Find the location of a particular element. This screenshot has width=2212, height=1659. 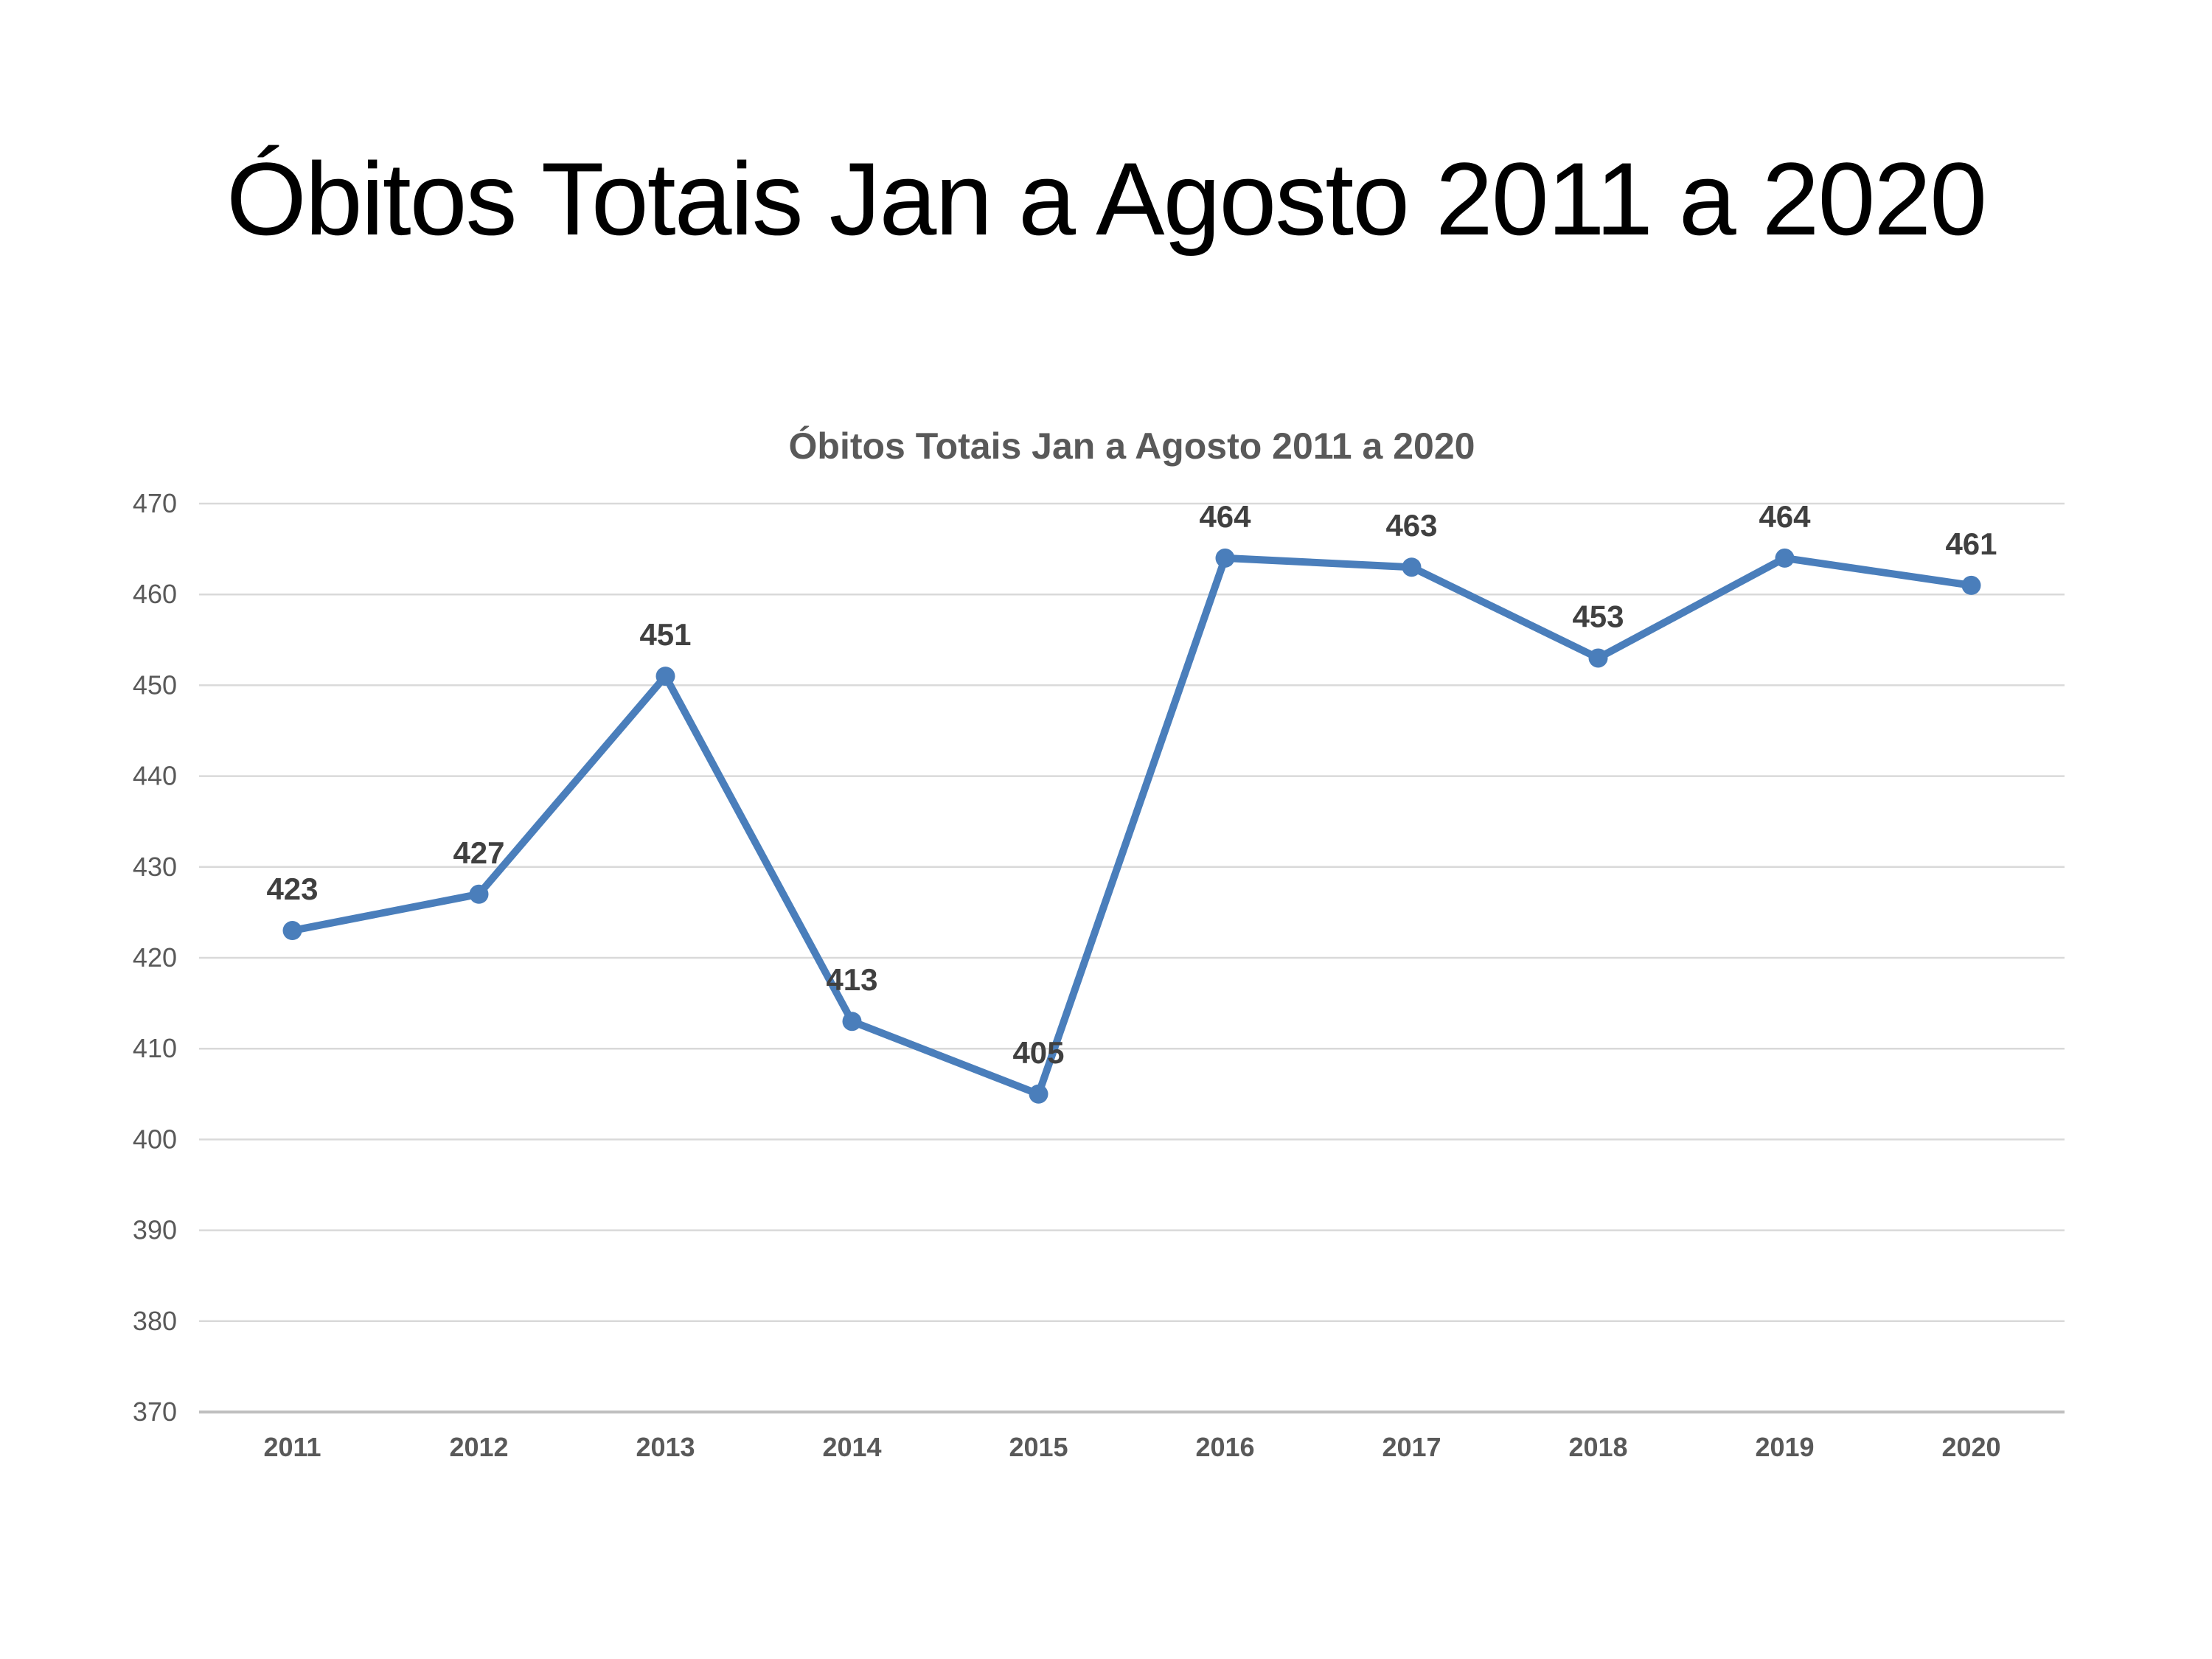

x-tick-label: 2016 is located at coordinates (1224, 1447).